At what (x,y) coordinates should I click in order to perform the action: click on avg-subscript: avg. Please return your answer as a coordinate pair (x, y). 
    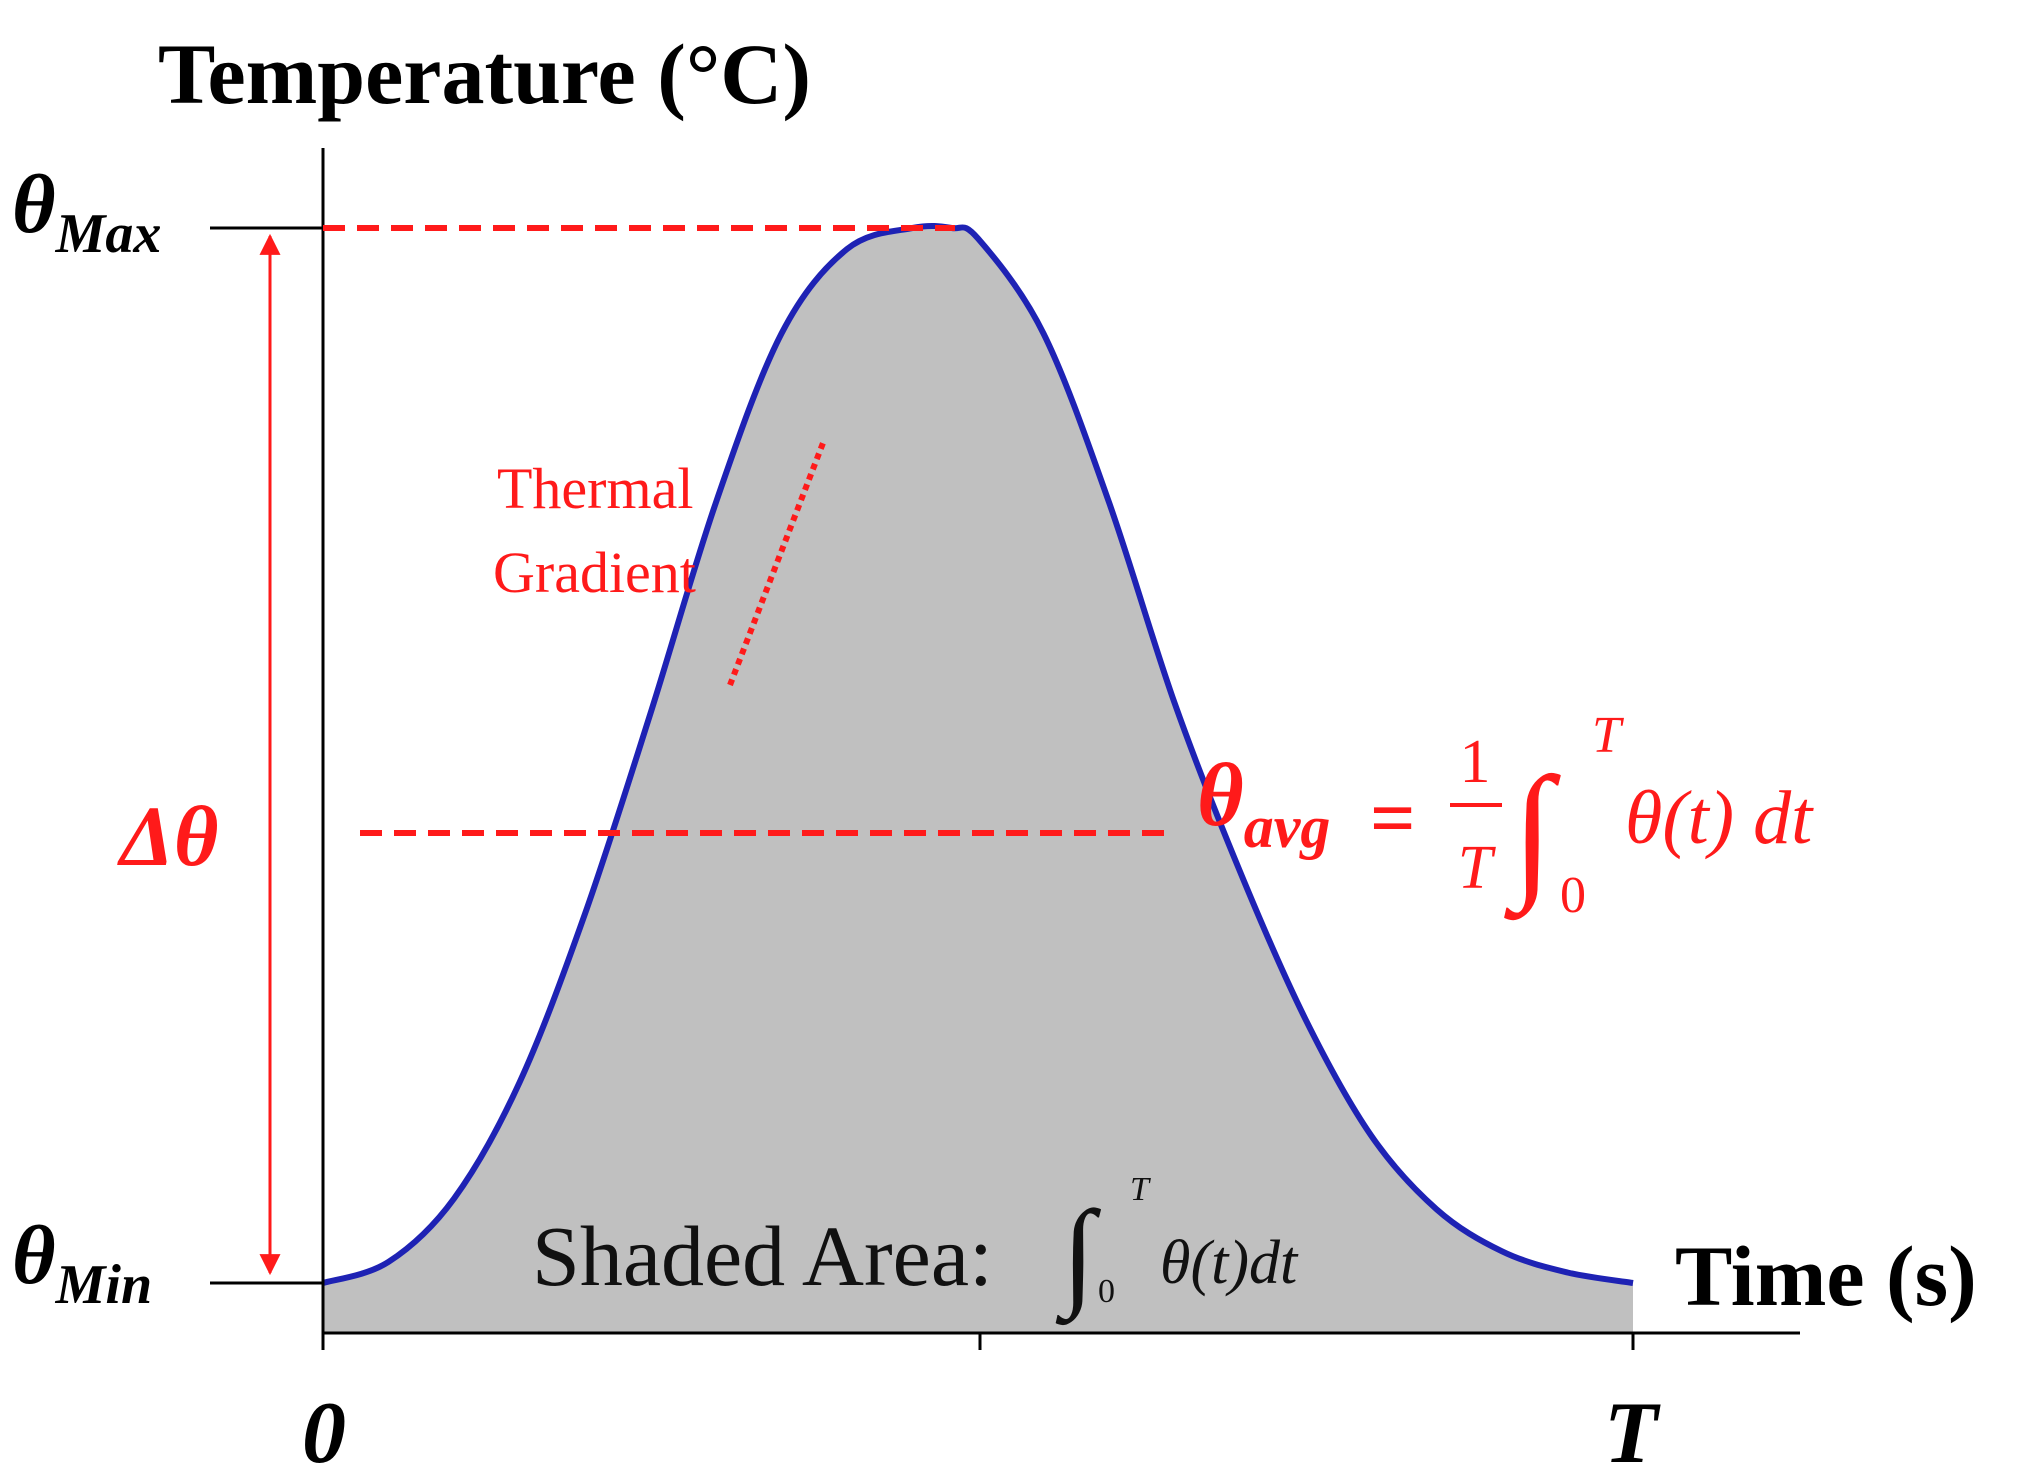
    Looking at the image, I should click on (1287, 827).